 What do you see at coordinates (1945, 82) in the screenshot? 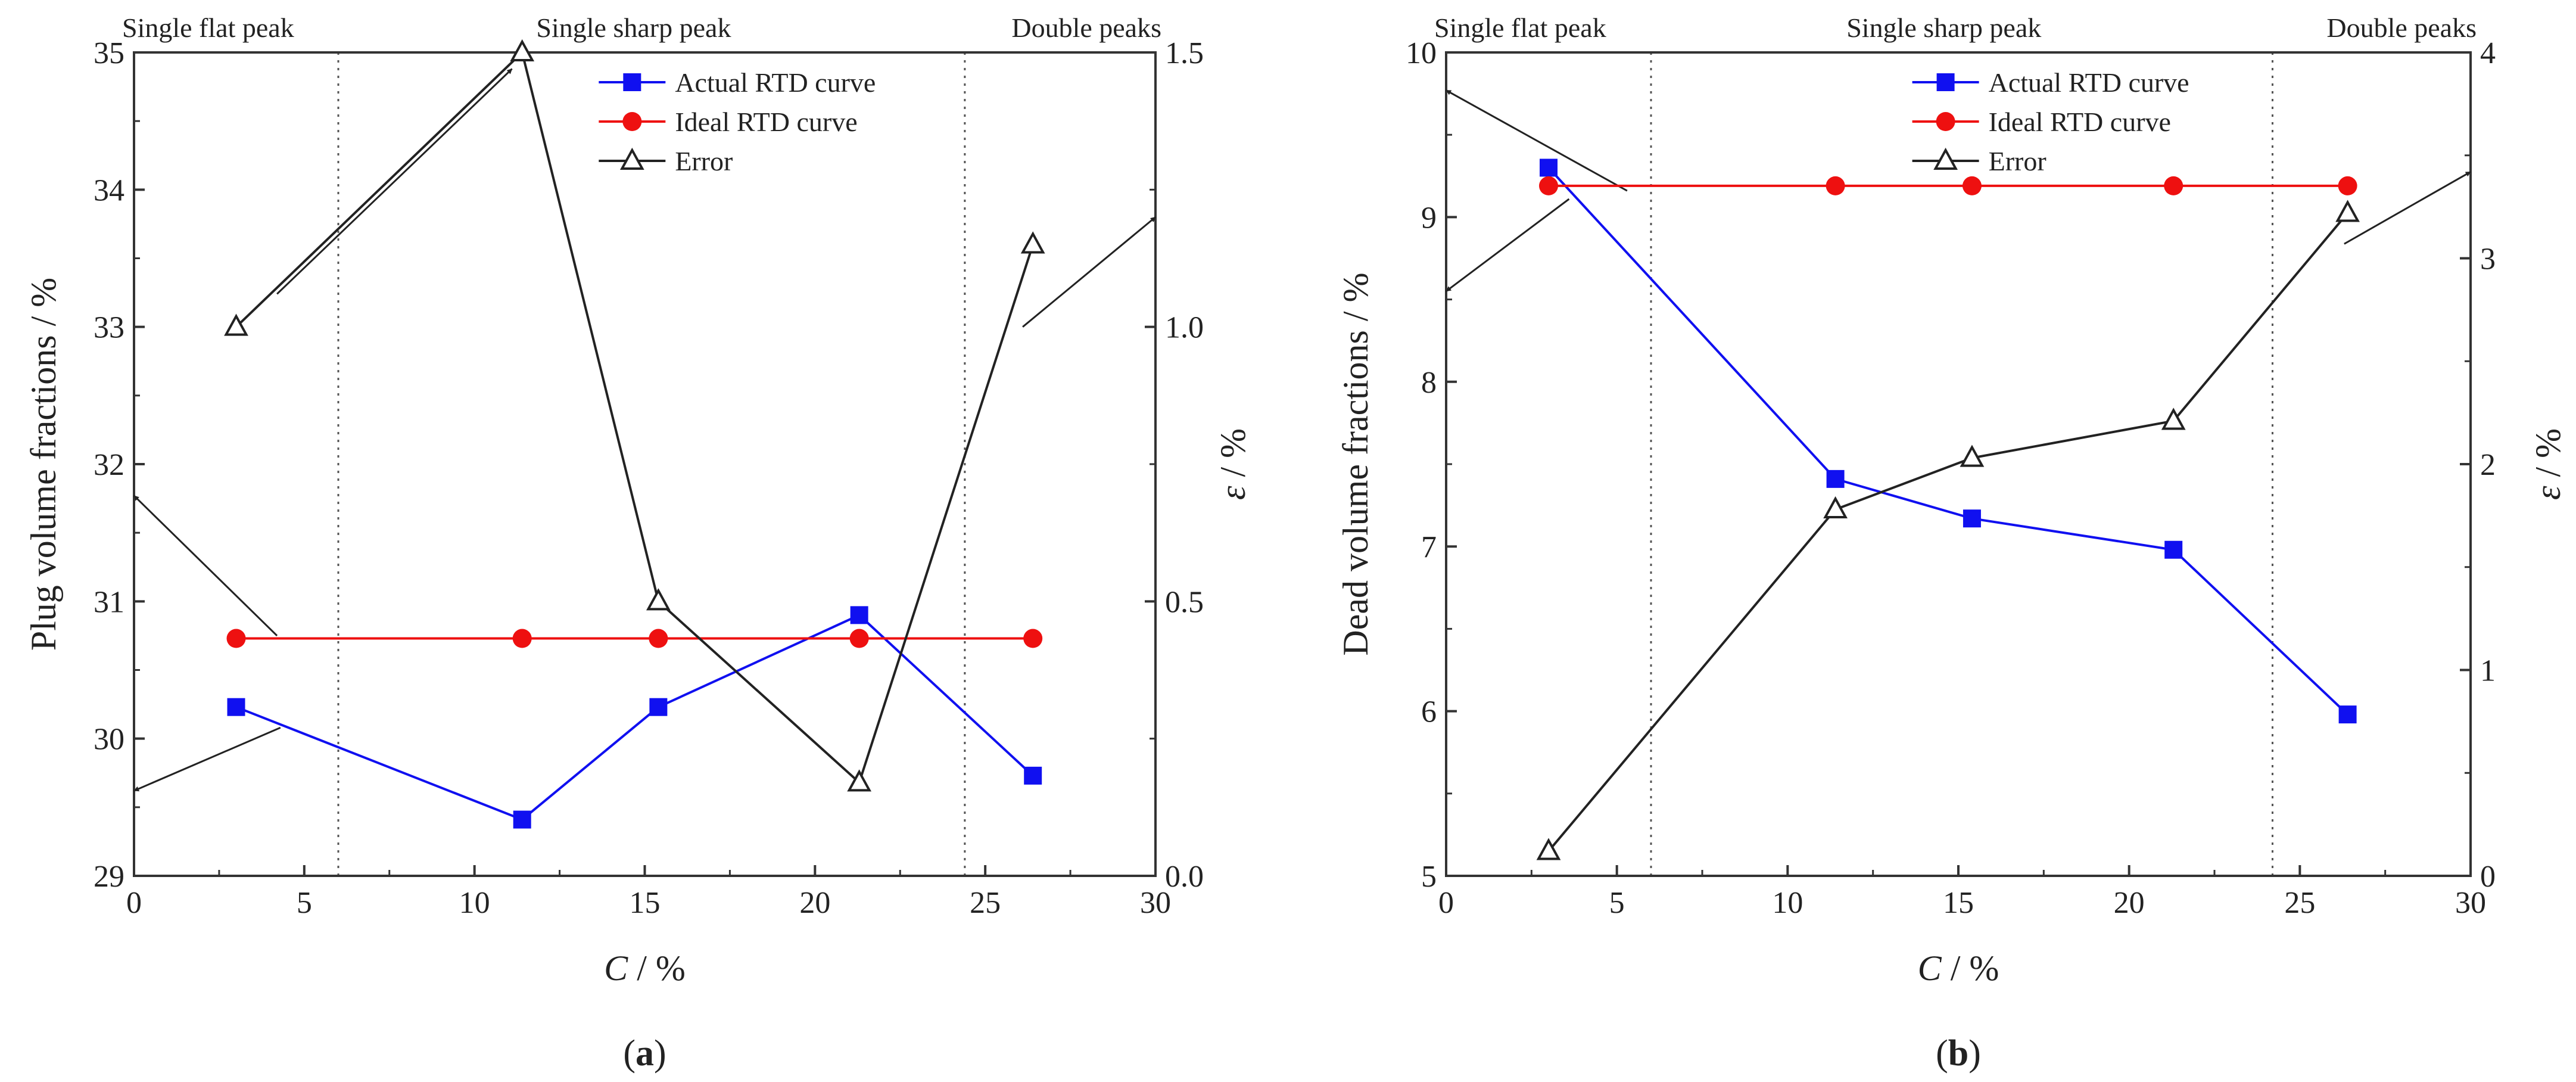
I see `legend-actual-marker` at bounding box center [1945, 82].